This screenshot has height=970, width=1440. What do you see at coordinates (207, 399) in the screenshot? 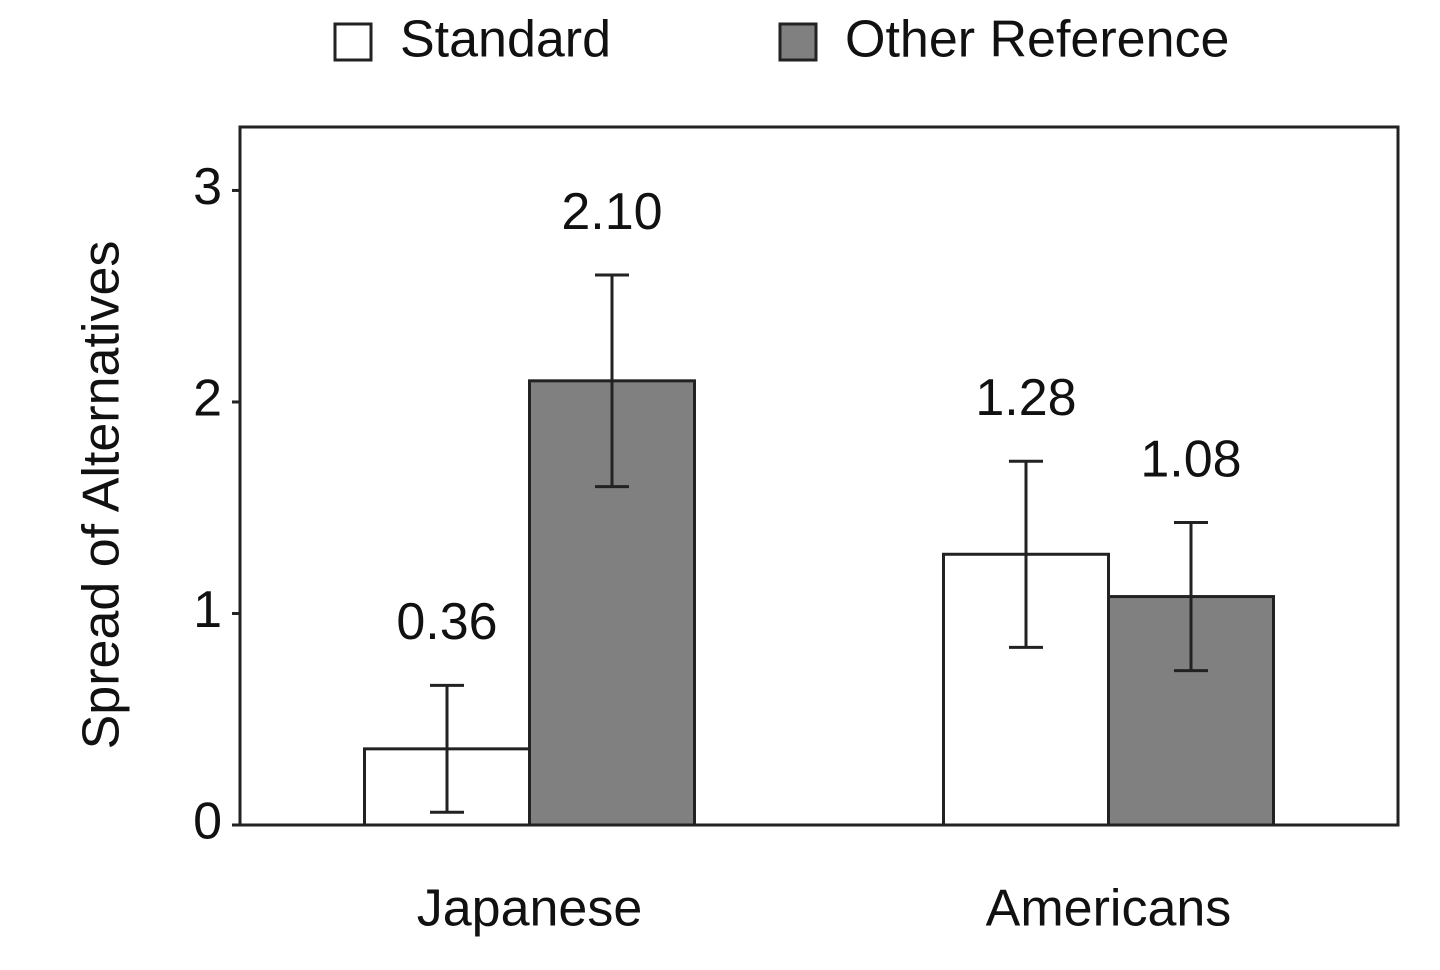
I see `y-tick-label: 2` at bounding box center [207, 399].